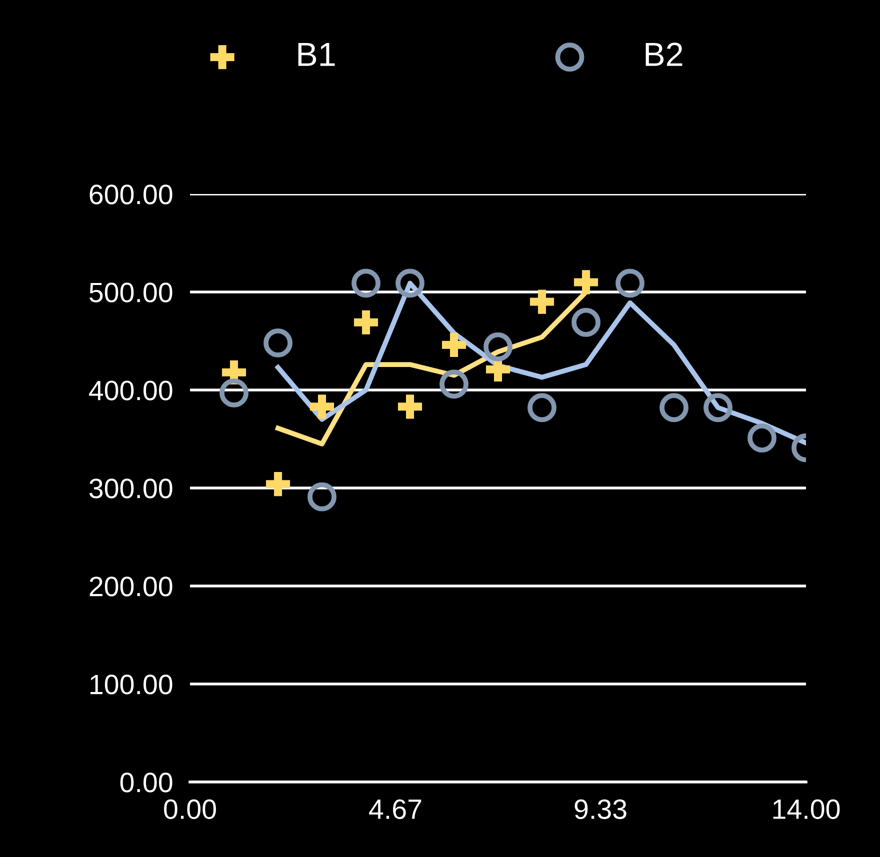  I want to click on y-tick-label: 600.00, so click(131, 194).